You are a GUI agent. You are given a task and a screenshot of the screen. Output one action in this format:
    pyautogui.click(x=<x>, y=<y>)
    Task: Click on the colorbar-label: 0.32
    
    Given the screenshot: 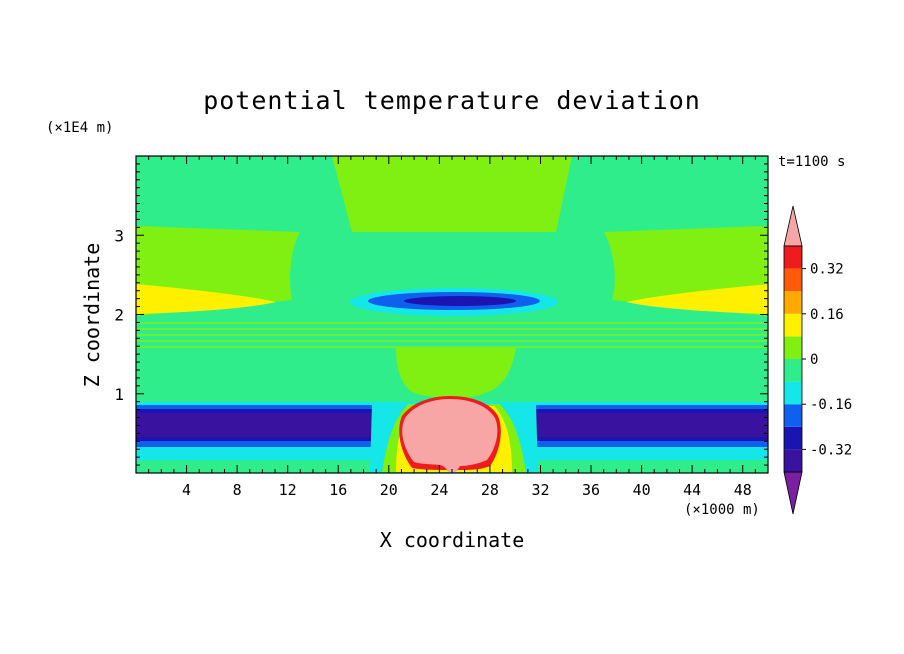 What is the action you would take?
    pyautogui.click(x=827, y=270)
    